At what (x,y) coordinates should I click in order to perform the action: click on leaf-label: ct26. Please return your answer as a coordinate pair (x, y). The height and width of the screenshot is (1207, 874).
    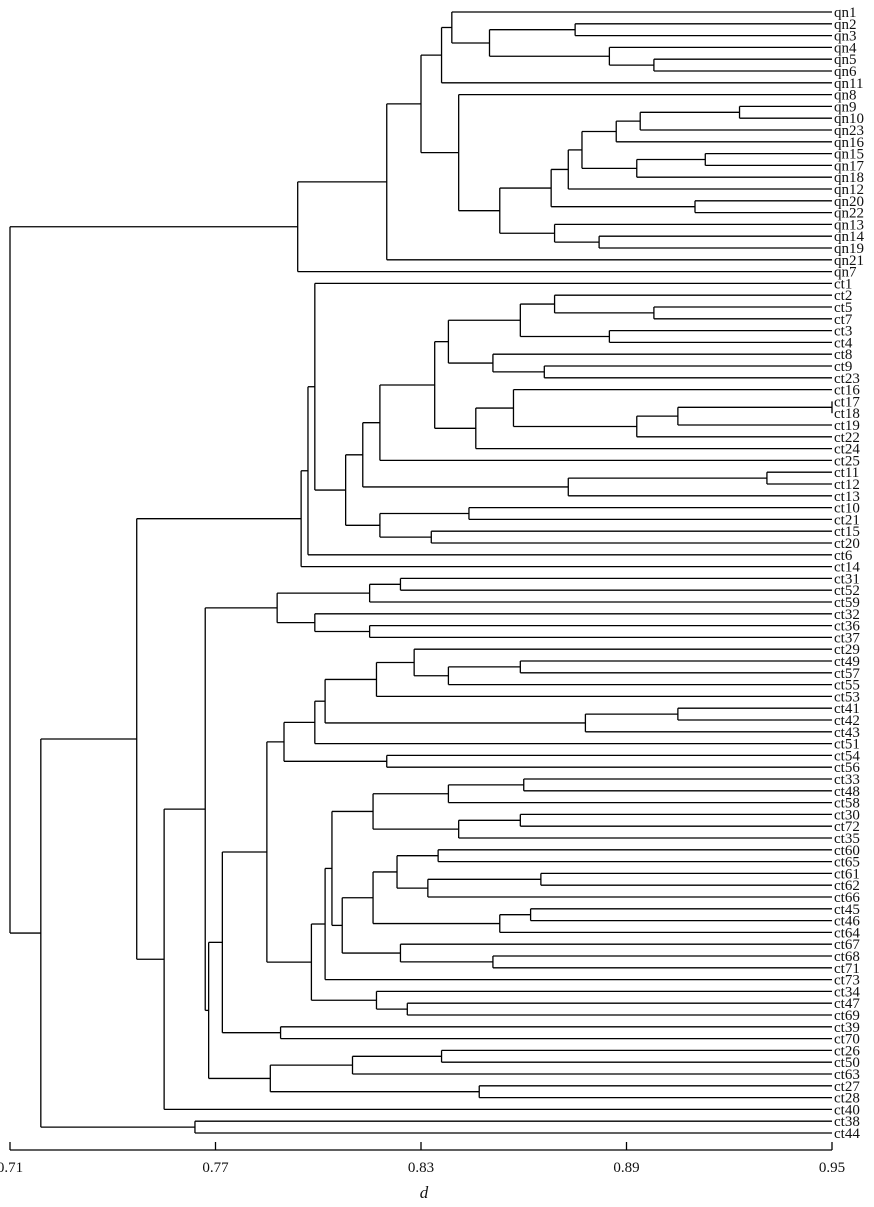
    Looking at the image, I should click on (847, 1051).